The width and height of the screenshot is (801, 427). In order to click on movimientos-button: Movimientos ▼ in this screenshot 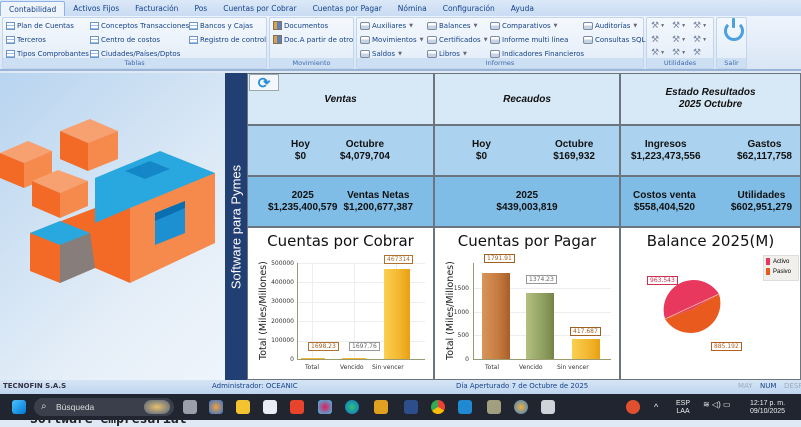, I will do `click(391, 39)`.